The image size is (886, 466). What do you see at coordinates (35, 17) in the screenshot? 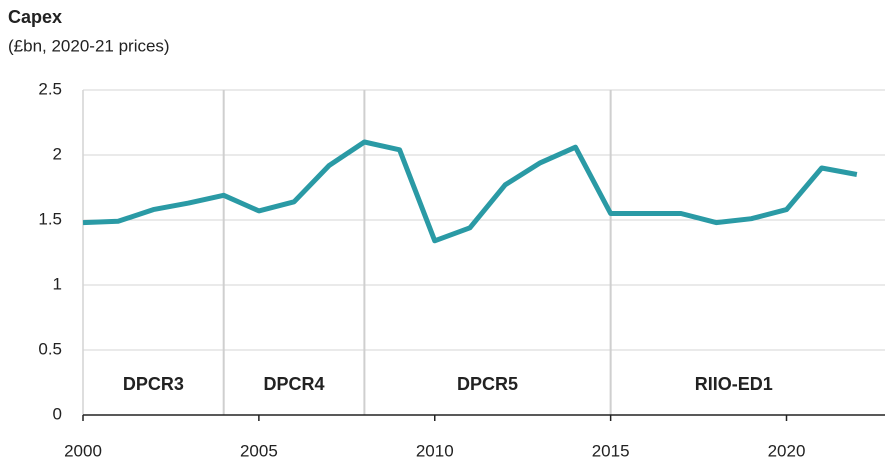
I see `chart-title: Capex` at bounding box center [35, 17].